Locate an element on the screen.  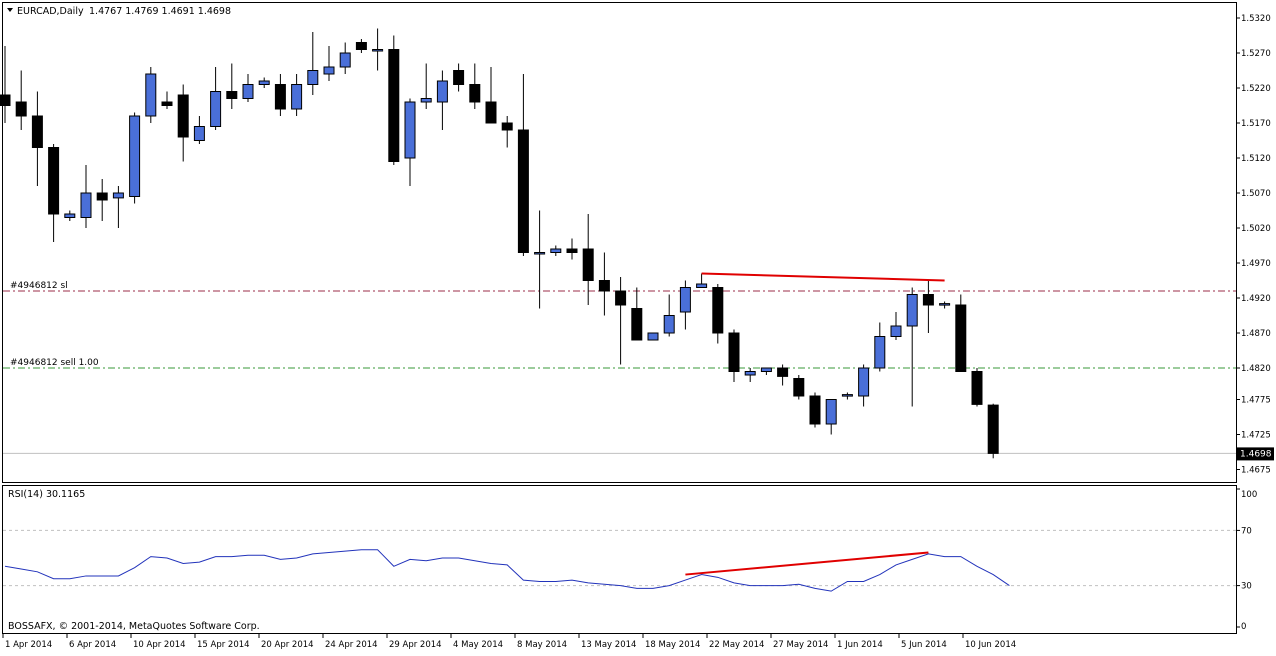
price-tick-label: 1.4970 is located at coordinates (1256, 264).